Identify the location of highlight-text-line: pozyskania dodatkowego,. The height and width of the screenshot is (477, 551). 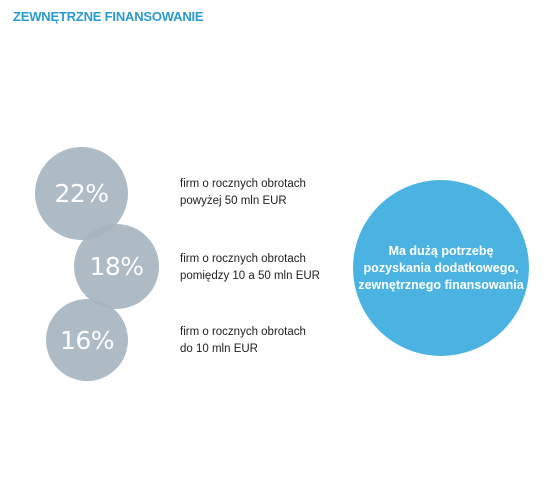
(441, 267).